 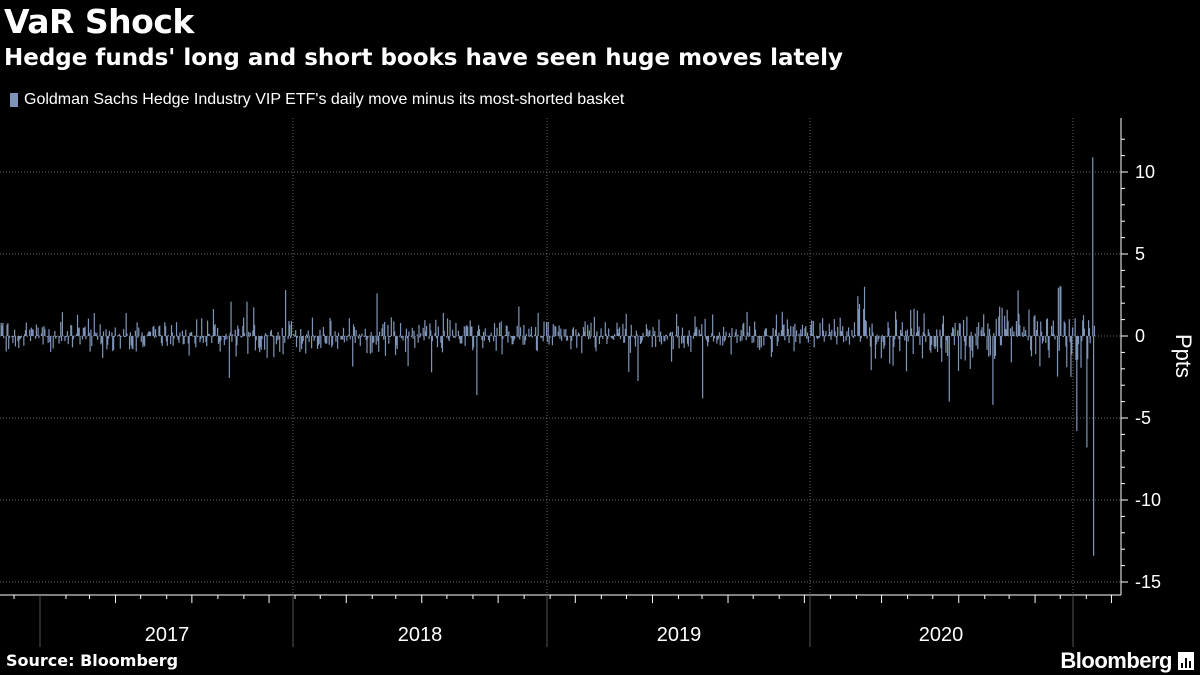 What do you see at coordinates (92, 660) in the screenshot?
I see `source-note: Source: Bloomberg` at bounding box center [92, 660].